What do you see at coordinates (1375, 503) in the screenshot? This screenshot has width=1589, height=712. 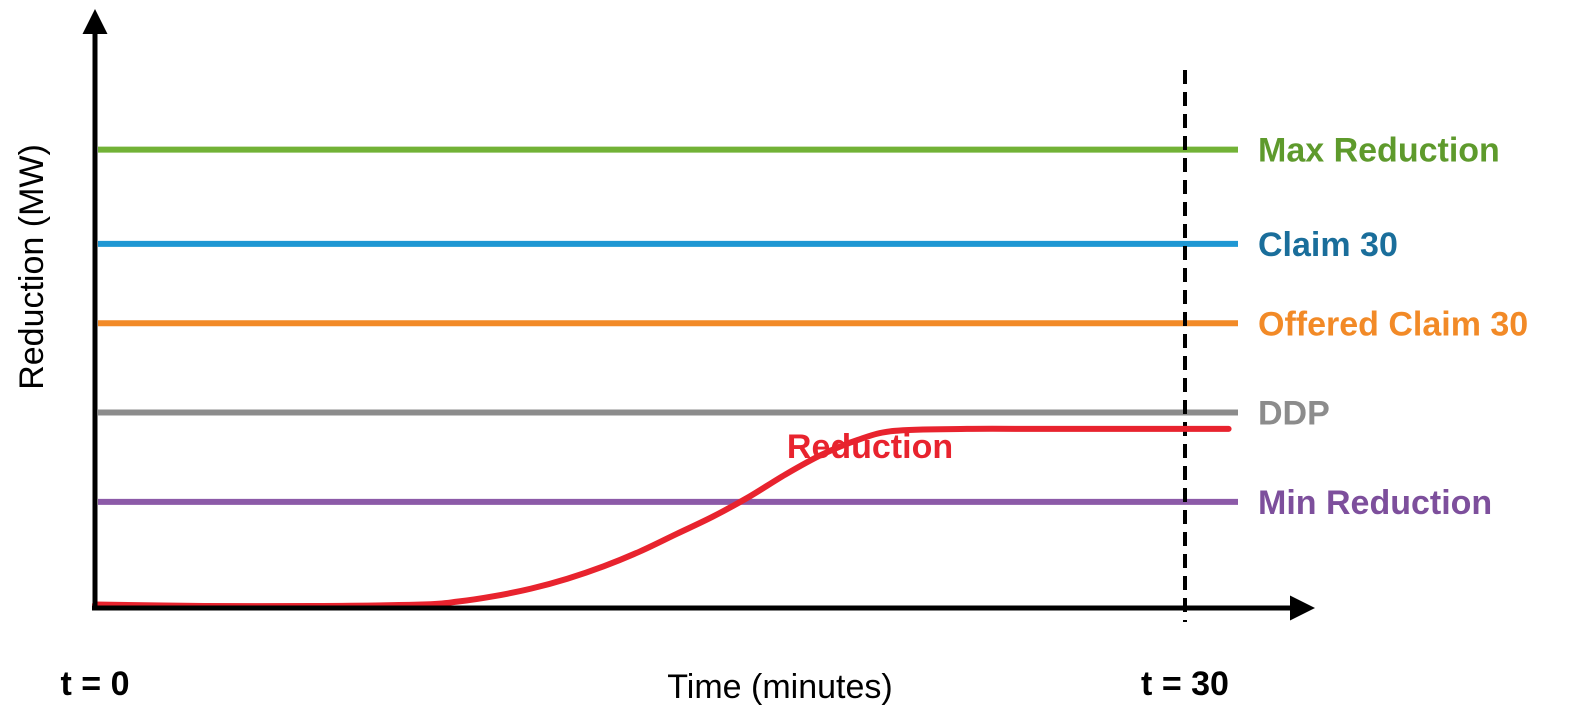 I see `min-reduction-label: Min Reduction` at bounding box center [1375, 503].